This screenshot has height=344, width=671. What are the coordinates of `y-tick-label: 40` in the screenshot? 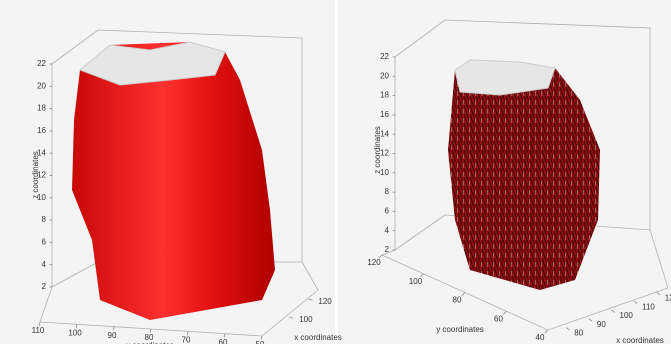 It's located at (540, 337).